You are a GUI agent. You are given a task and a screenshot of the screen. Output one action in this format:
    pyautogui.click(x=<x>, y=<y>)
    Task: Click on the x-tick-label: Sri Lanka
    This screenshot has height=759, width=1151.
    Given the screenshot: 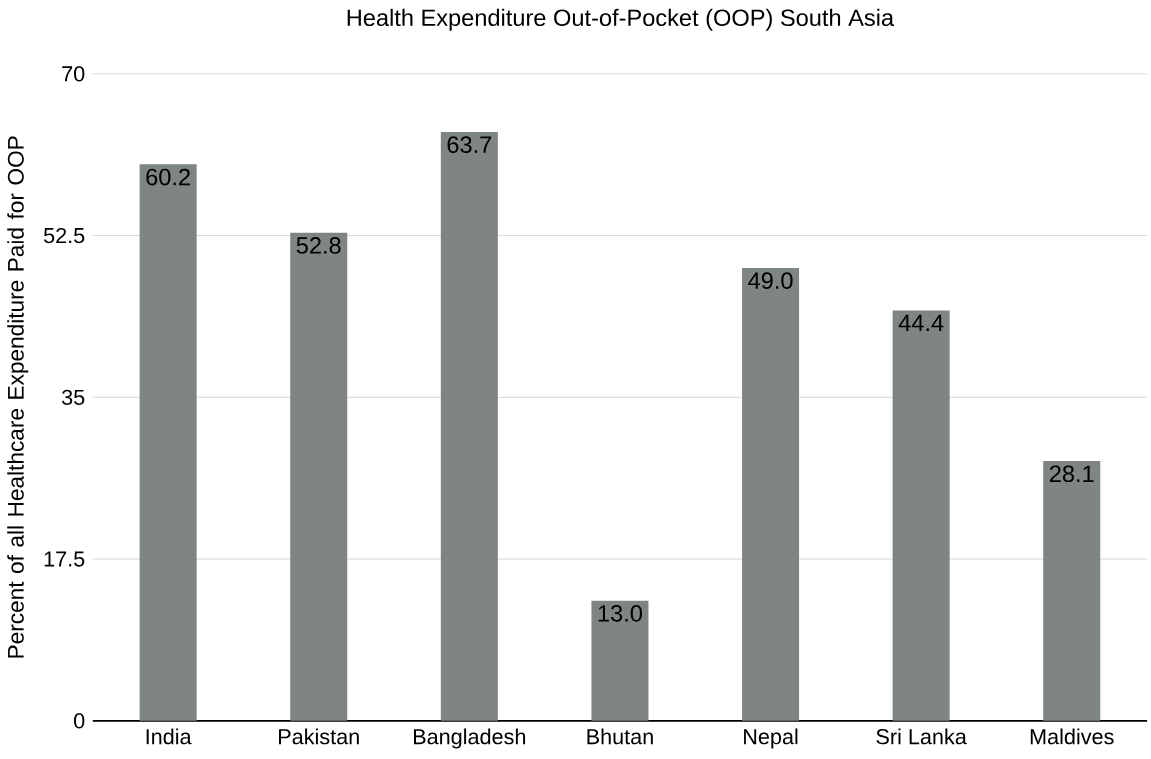 What is the action you would take?
    pyautogui.click(x=921, y=736)
    